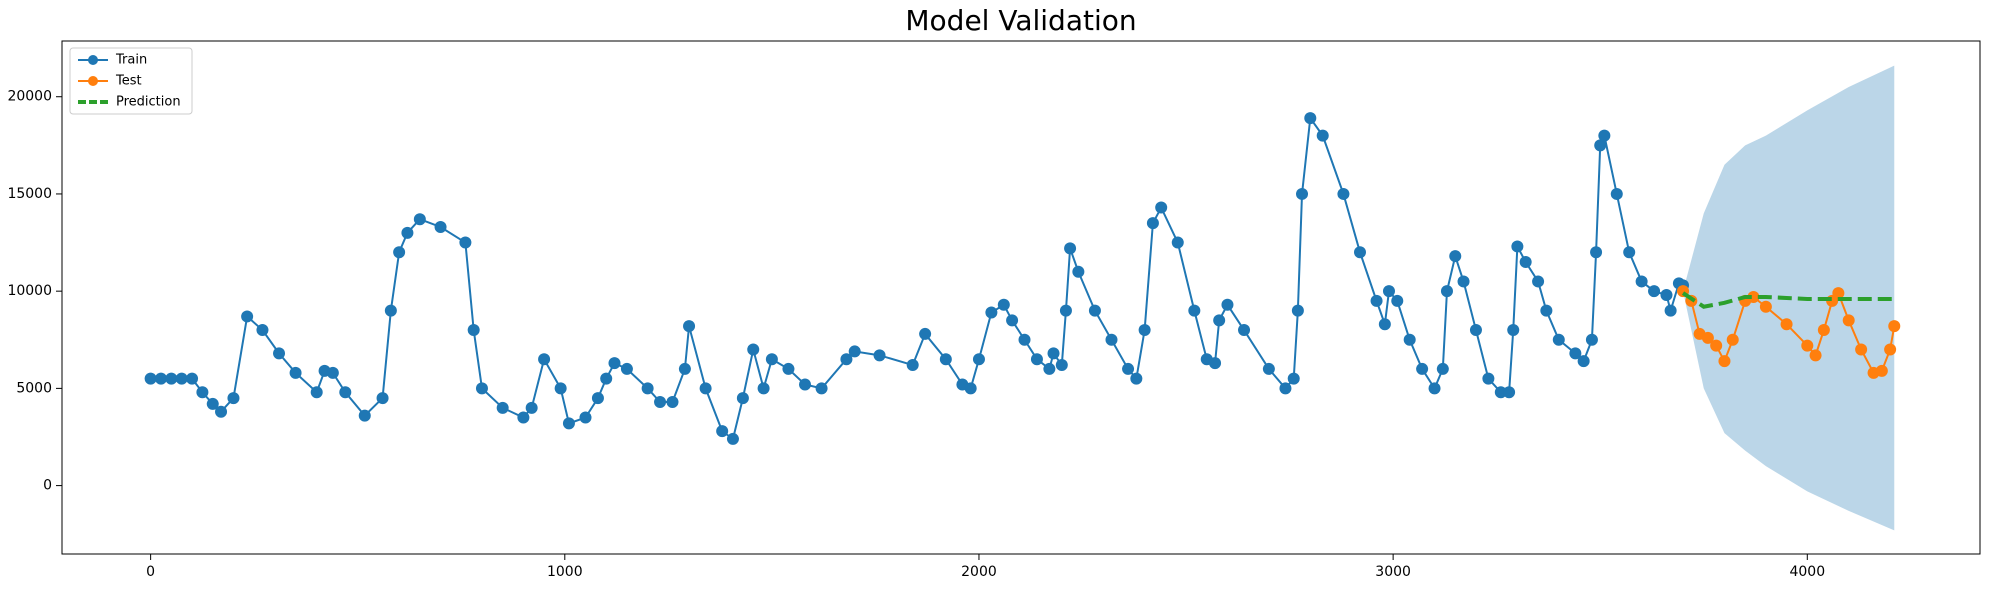 This screenshot has height=589, width=1989. Describe the element at coordinates (565, 572) in the screenshot. I see `x-tick-label: 1000` at that location.